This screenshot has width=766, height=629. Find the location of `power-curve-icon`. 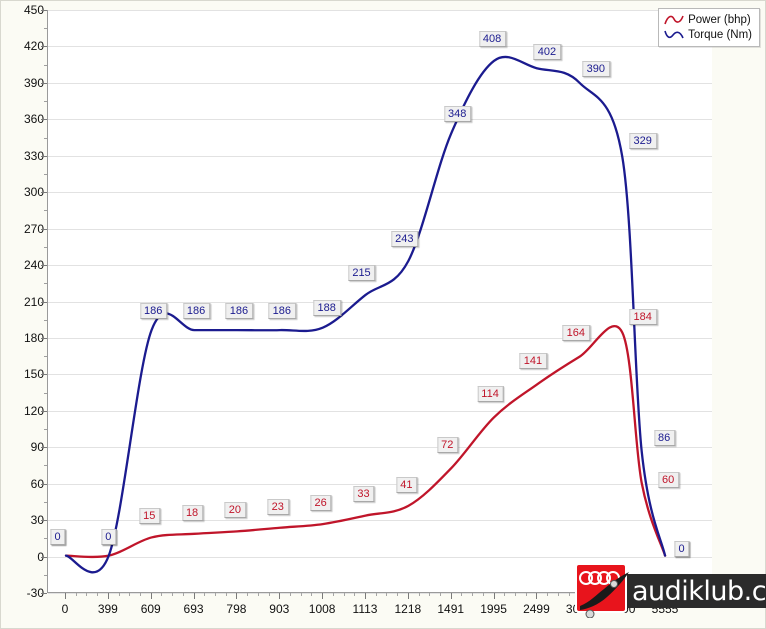

power-curve-icon is located at coordinates (674, 20).